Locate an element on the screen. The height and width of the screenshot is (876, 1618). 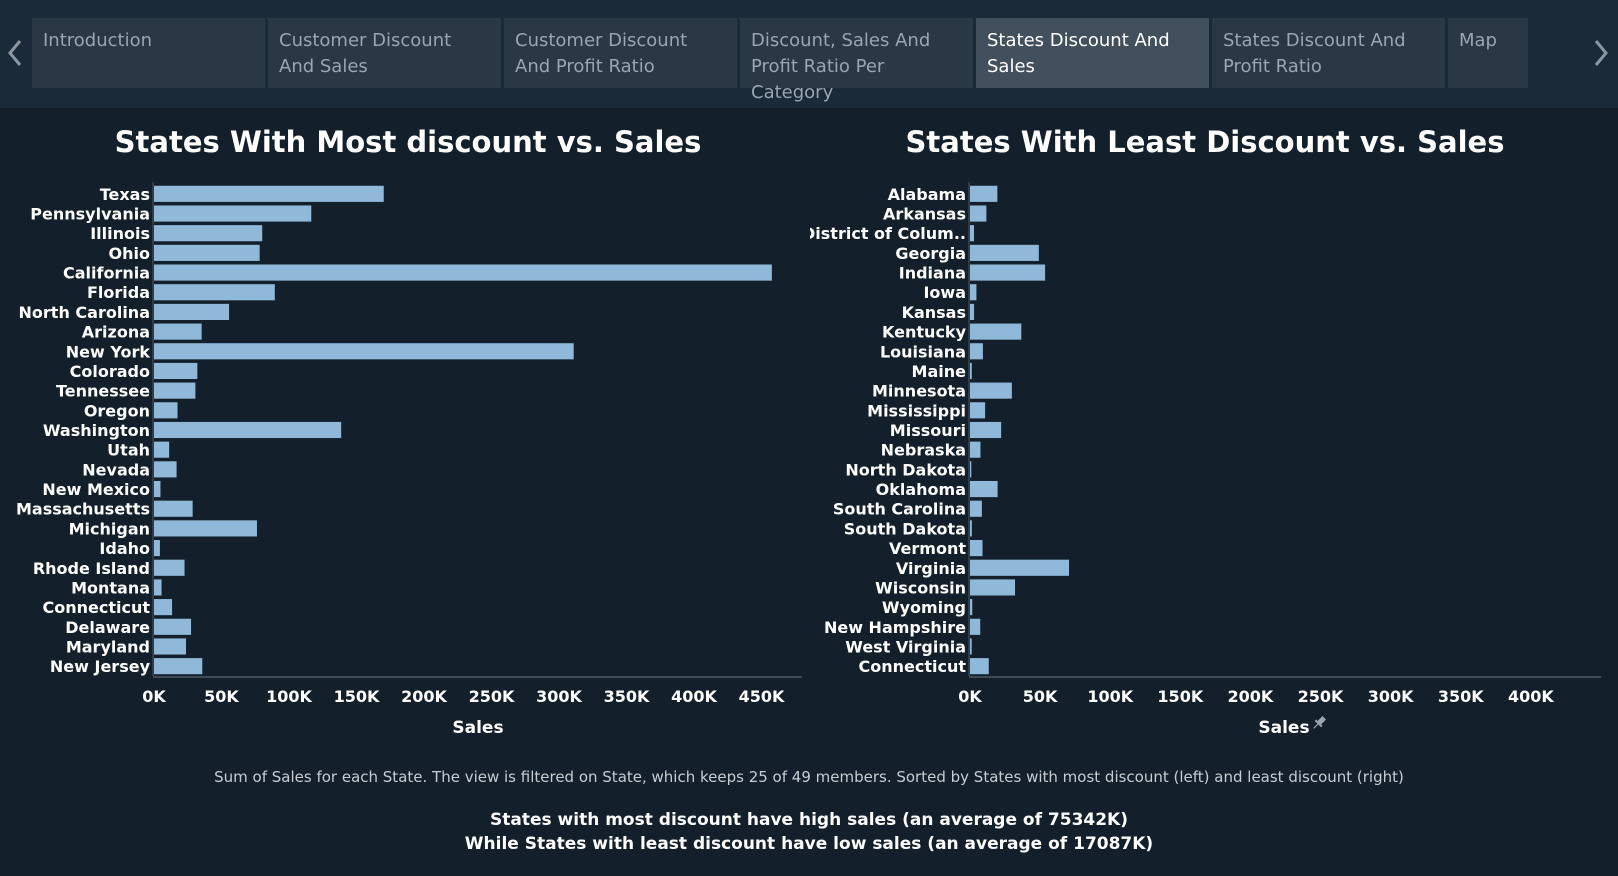
category-label: Oklahoma is located at coordinates (921, 489).